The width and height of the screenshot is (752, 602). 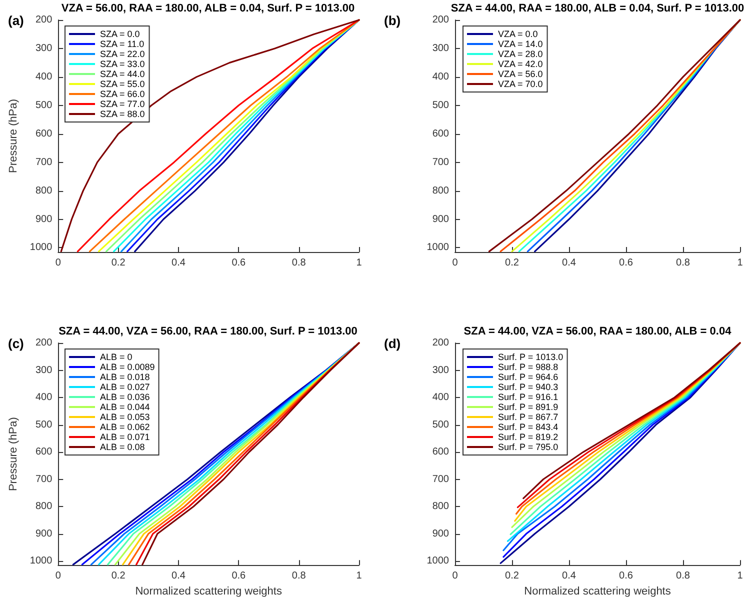 I want to click on legend-label: VZA = 70.0, so click(x=520, y=84).